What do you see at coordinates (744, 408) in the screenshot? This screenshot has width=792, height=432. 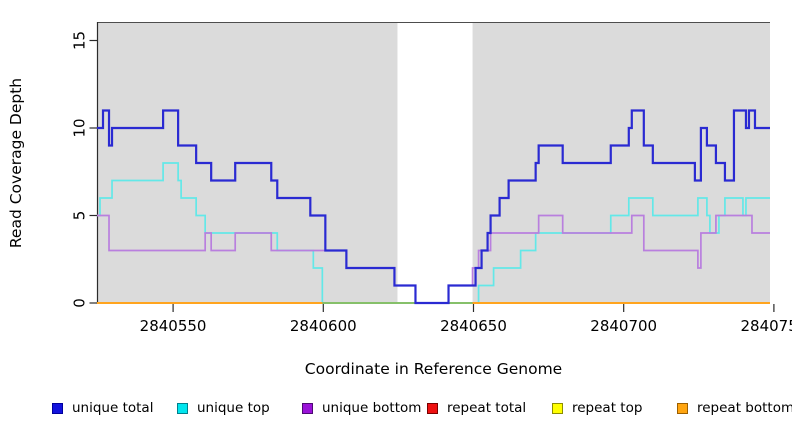 I see `legend-label: repeat bottom` at bounding box center [744, 408].